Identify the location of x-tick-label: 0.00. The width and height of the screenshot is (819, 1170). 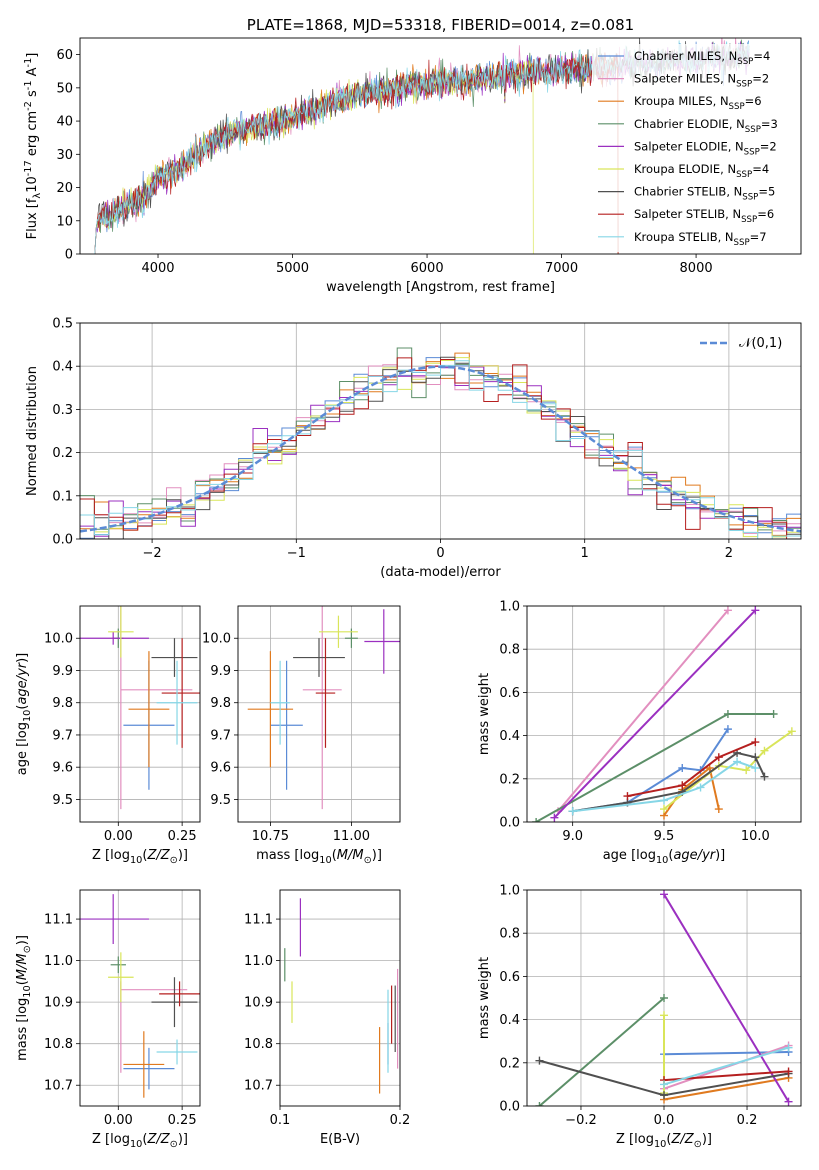
(118, 1120).